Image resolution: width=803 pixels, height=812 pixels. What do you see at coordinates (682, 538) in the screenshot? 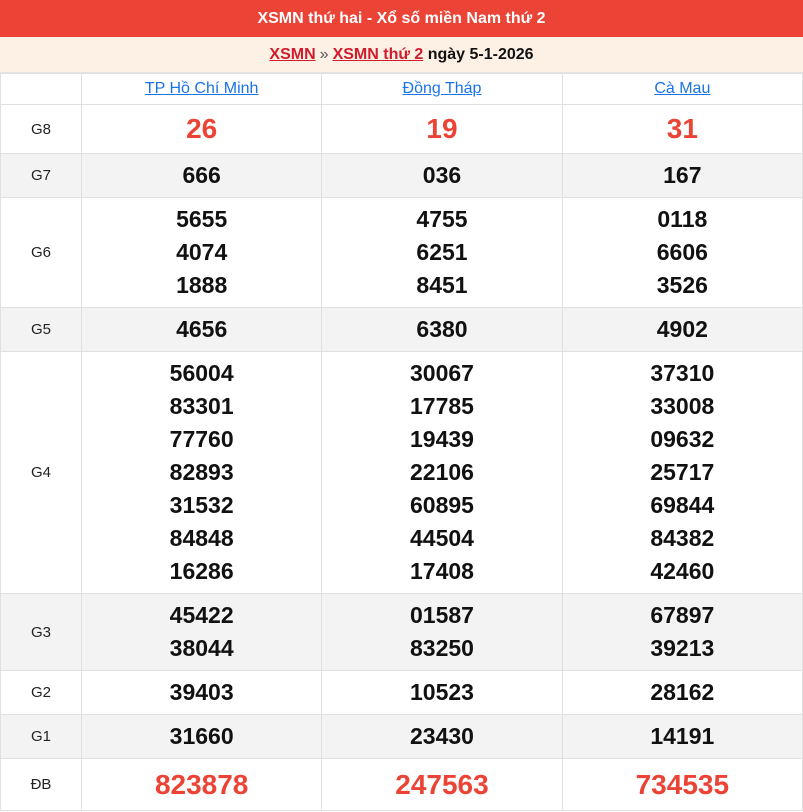
I see `prize-number: 84382` at bounding box center [682, 538].